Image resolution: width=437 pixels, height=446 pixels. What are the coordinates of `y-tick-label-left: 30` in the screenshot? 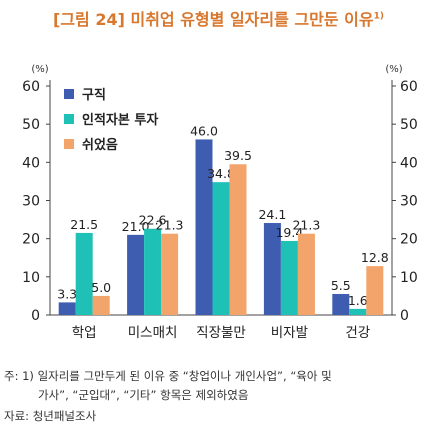 It's located at (31, 202).